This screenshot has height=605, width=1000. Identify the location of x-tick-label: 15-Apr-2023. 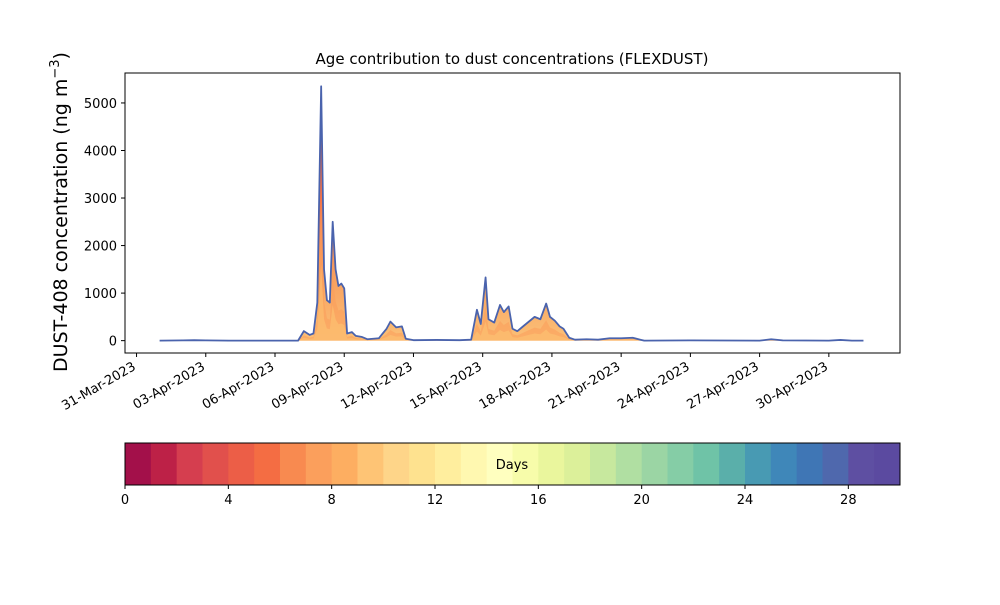
(446, 385).